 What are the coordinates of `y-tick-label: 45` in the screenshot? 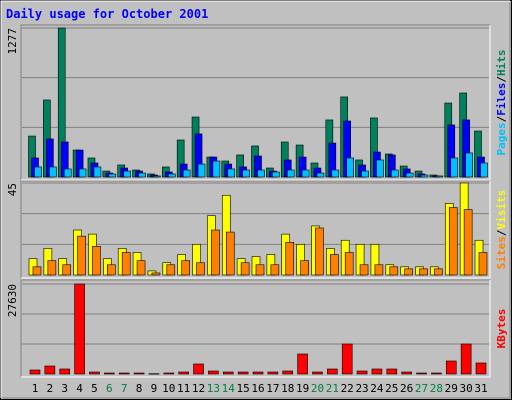 It's located at (12, 189).